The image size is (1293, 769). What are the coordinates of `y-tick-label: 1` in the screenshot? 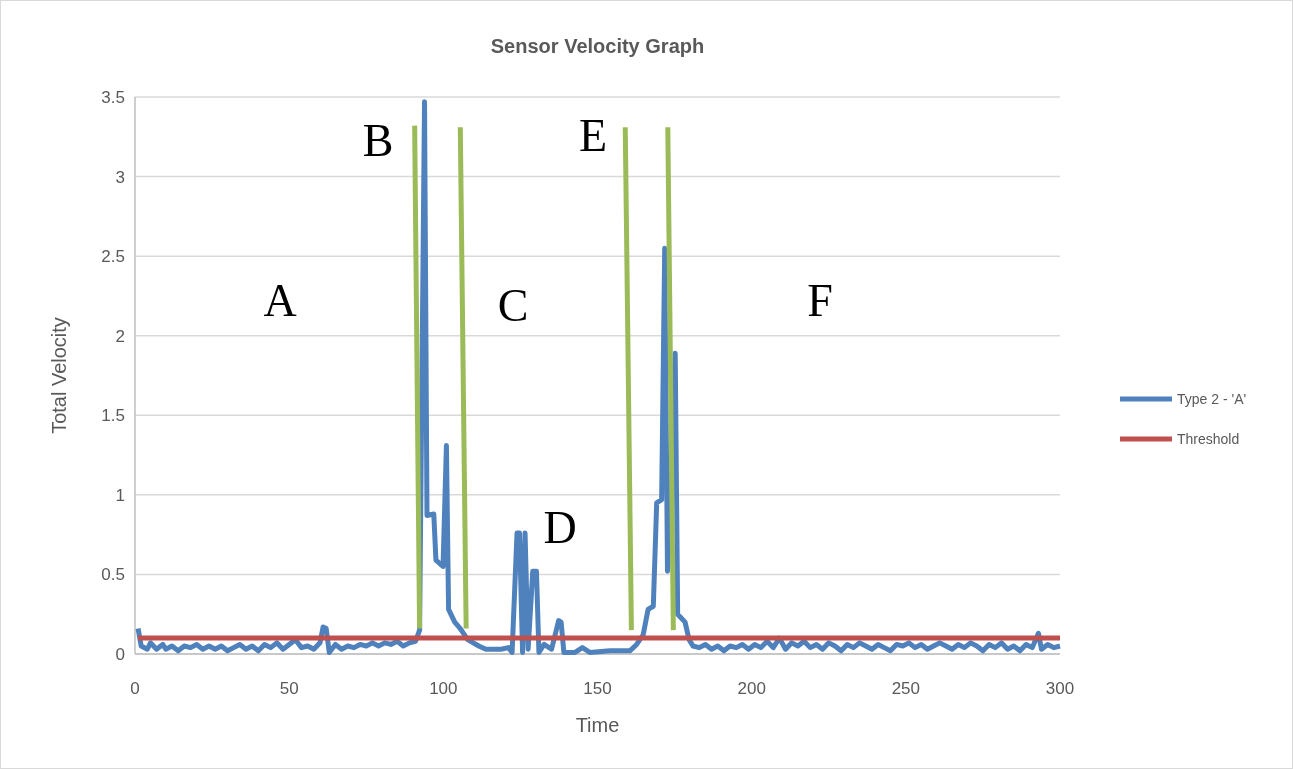 It's located at (120, 495).